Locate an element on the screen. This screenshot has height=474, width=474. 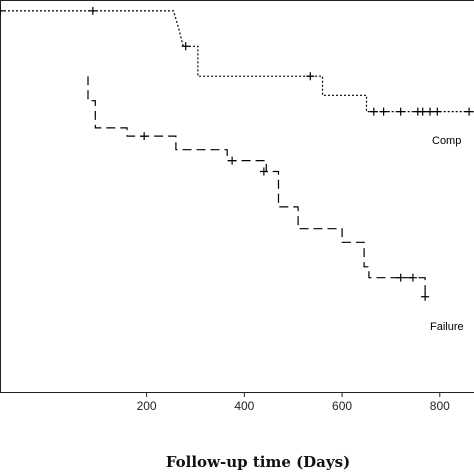
x-tick-label-800: 800 is located at coordinates (440, 406).